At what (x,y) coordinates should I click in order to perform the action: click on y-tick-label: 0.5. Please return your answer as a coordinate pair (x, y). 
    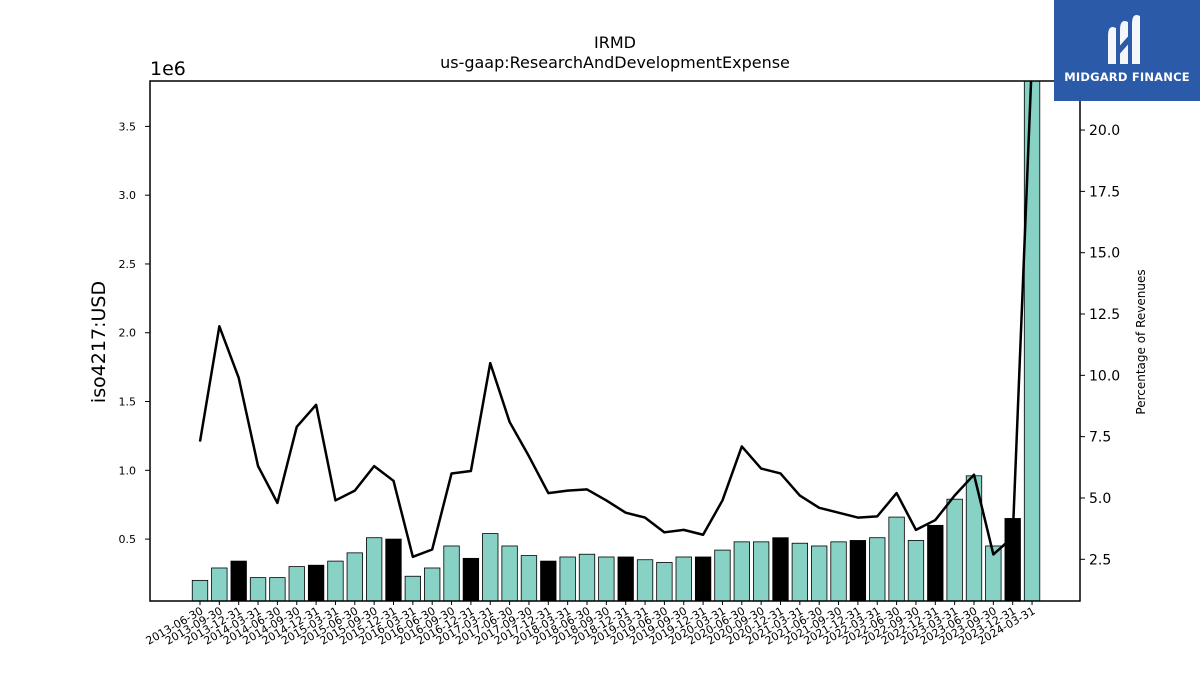
    Looking at the image, I should click on (128, 539).